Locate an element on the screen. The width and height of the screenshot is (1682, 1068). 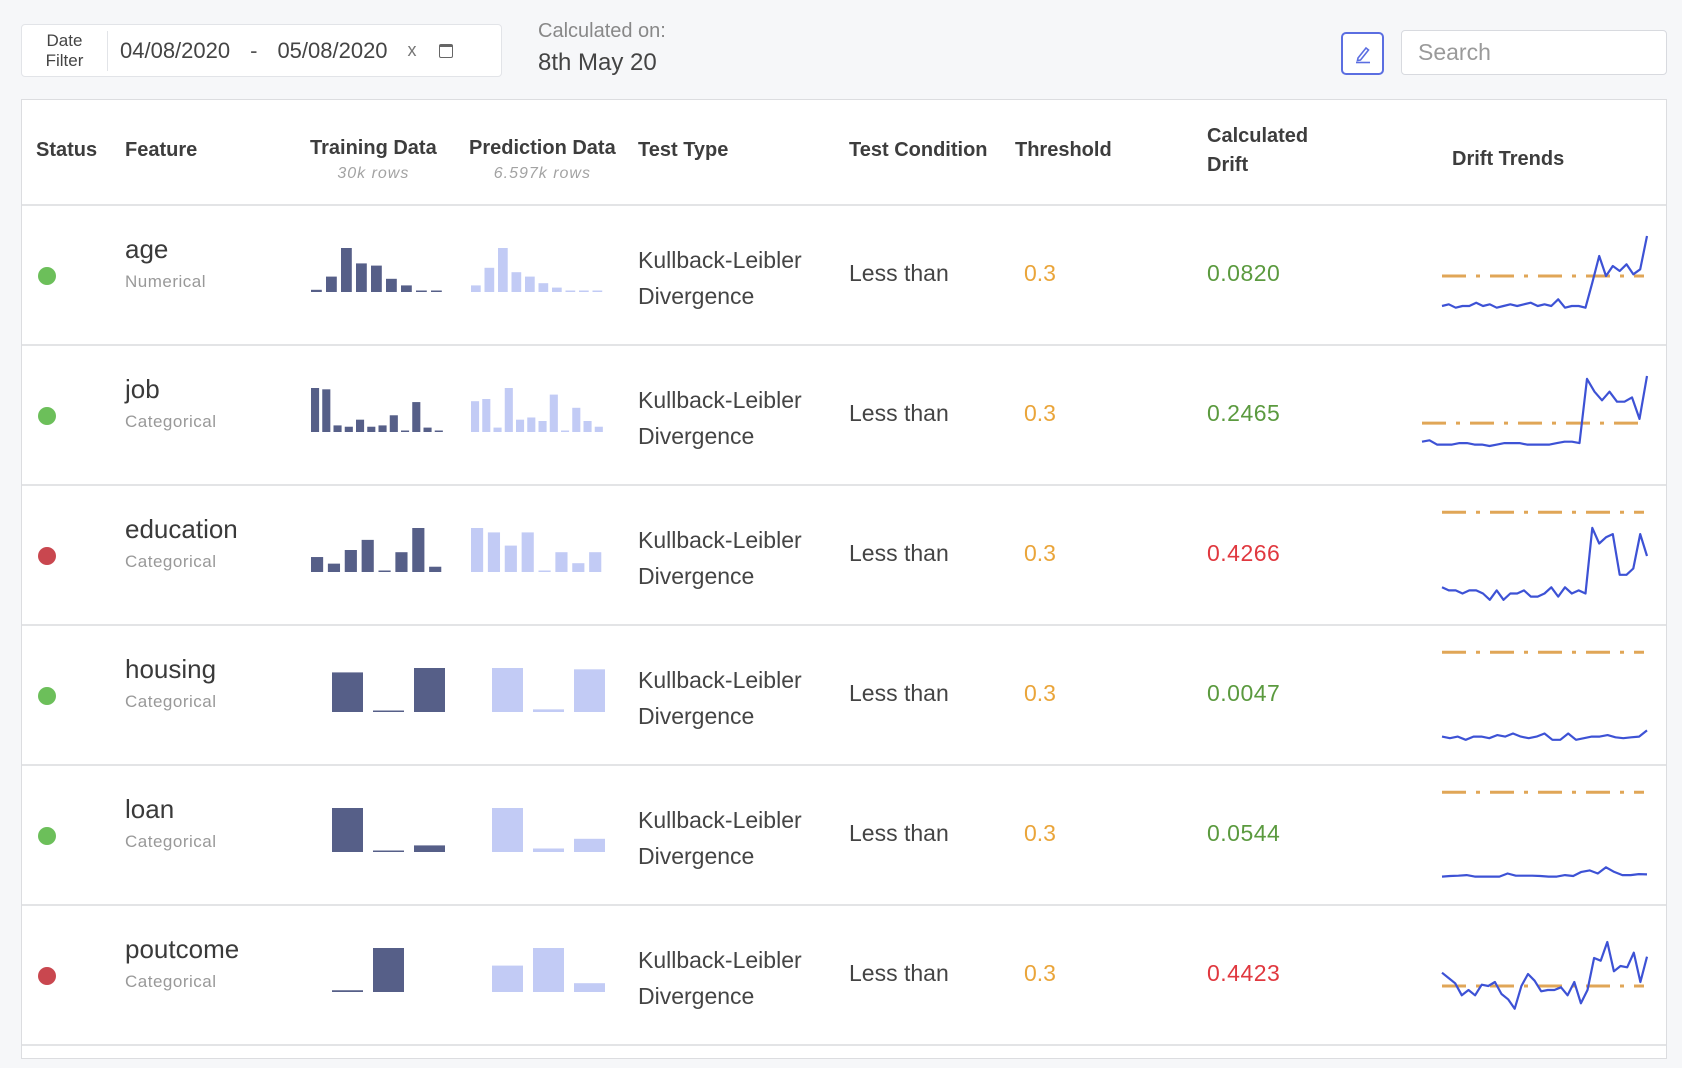
edit-button is located at coordinates (1362, 53).